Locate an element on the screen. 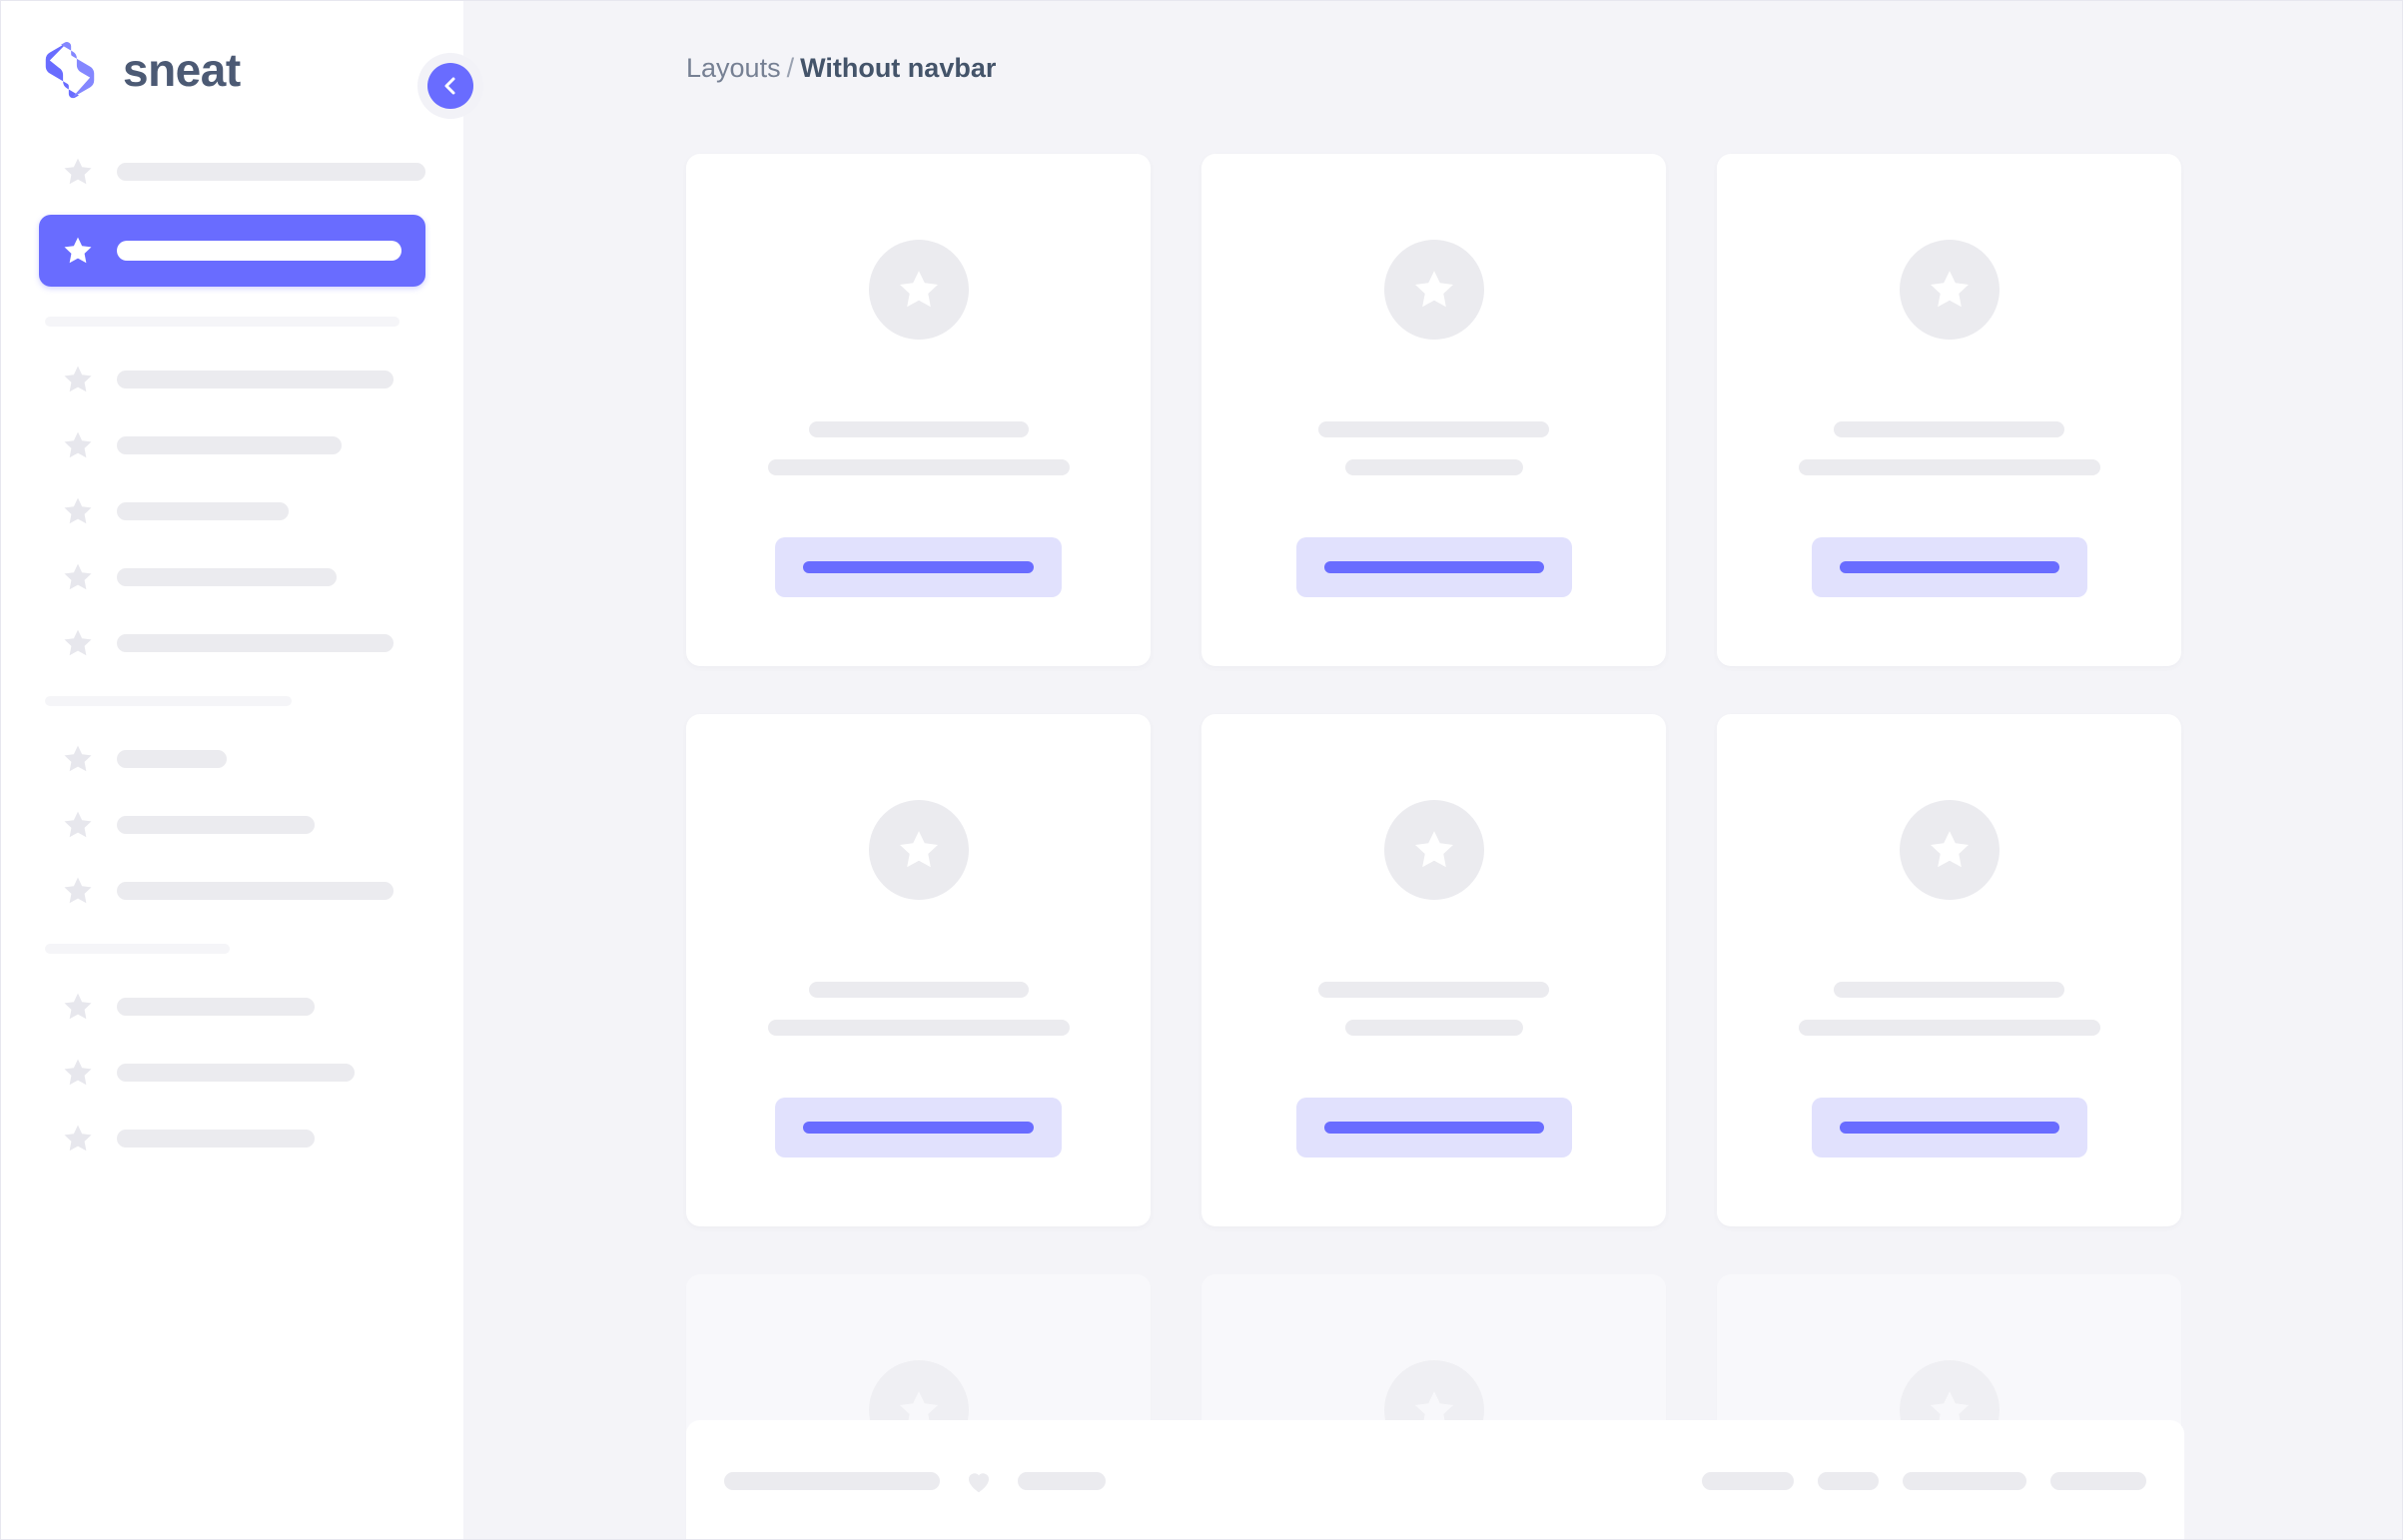 Image resolution: width=2403 pixels, height=1540 pixels. chevron-left-icon is located at coordinates (450, 86).